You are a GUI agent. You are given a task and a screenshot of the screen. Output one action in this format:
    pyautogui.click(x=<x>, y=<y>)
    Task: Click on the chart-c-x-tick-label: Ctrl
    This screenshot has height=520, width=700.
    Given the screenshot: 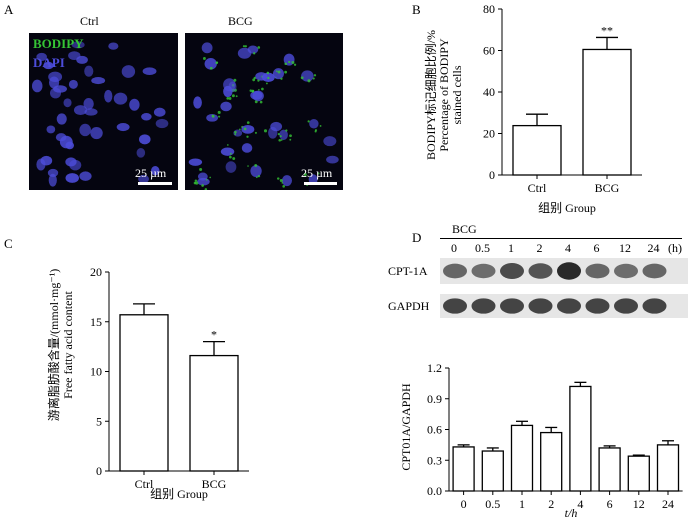 What is the action you would take?
    pyautogui.click(x=144, y=484)
    